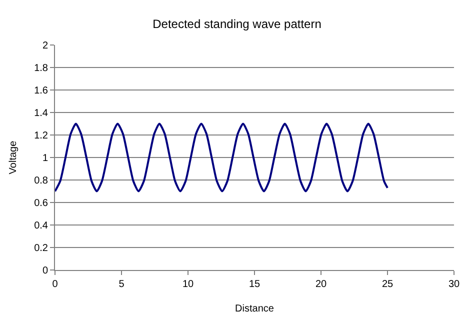 The image size is (474, 324). I want to click on y-axis-title: Voltage, so click(14, 157).